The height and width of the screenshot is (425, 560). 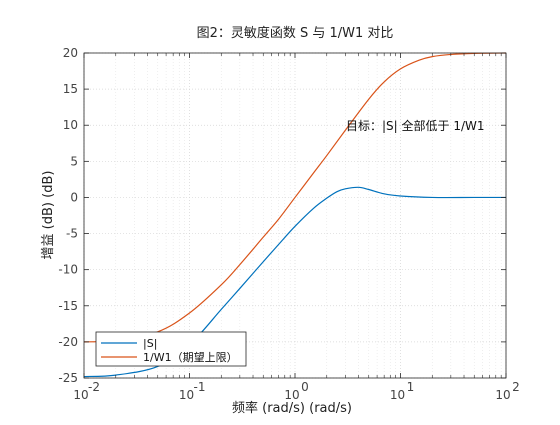 What do you see at coordinates (70, 53) in the screenshot?
I see `y-tick-label: 20` at bounding box center [70, 53].